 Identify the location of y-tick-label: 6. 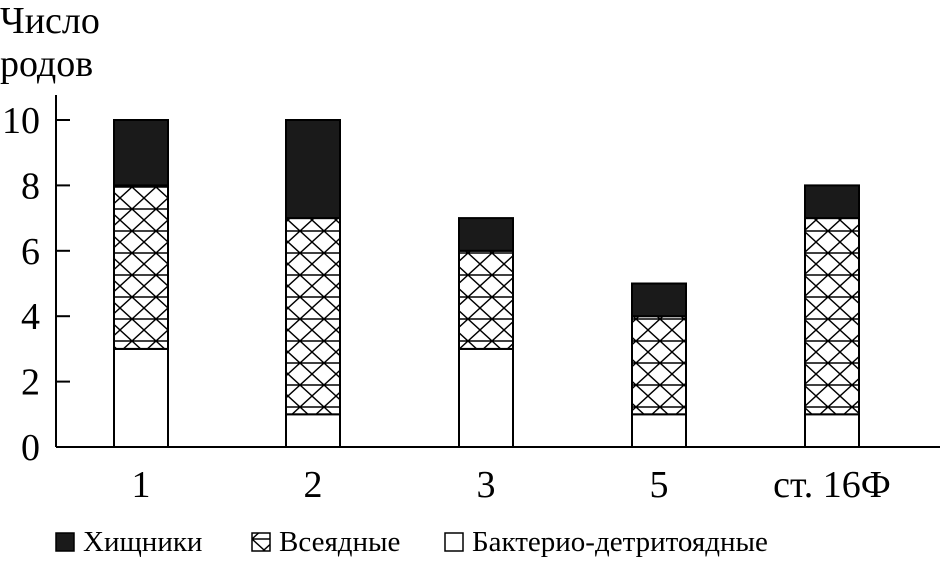
(30, 252).